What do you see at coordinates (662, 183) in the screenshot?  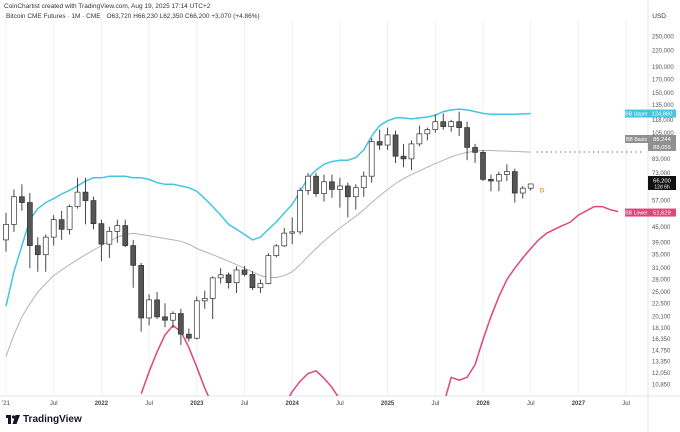 I see `last-price-label-value-box` at bounding box center [662, 183].